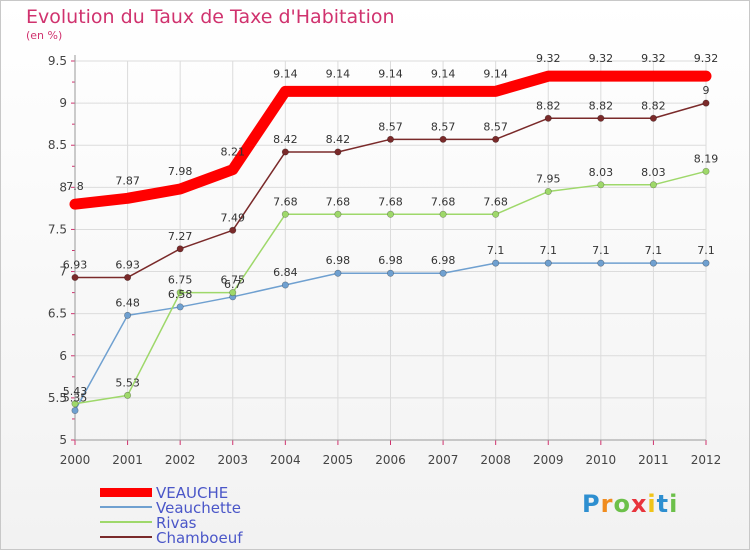 The height and width of the screenshot is (550, 750). I want to click on x-tick-label: 2011, so click(653, 460).